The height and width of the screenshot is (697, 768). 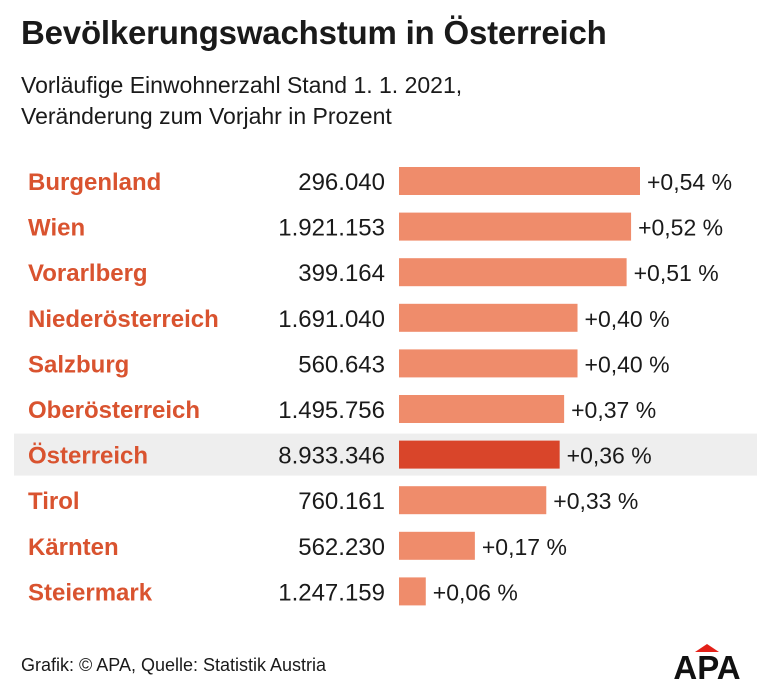 What do you see at coordinates (524, 547) in the screenshot?
I see `percent-label-kaernten: +0,17 %` at bounding box center [524, 547].